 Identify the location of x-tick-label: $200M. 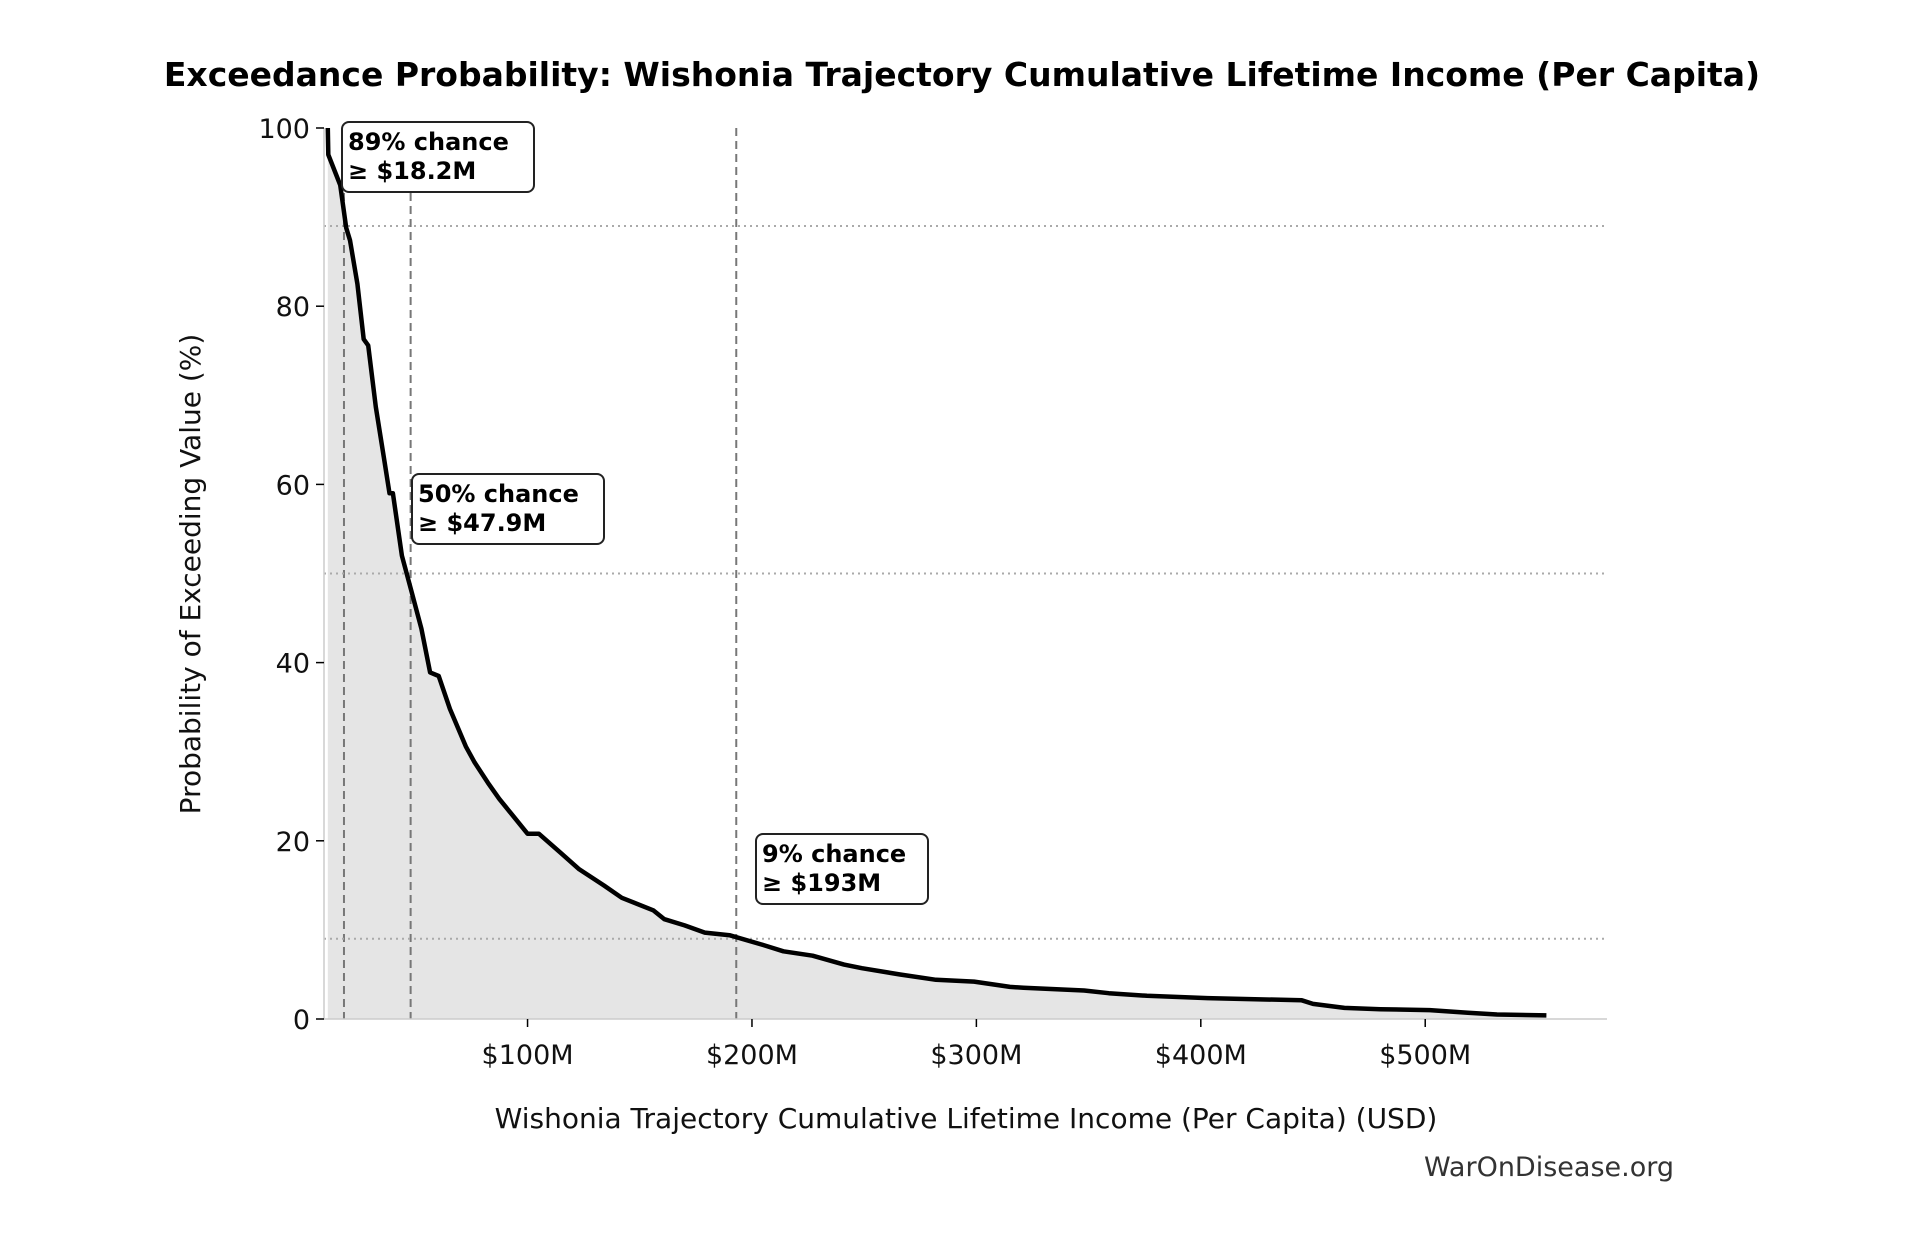
(752, 1055).